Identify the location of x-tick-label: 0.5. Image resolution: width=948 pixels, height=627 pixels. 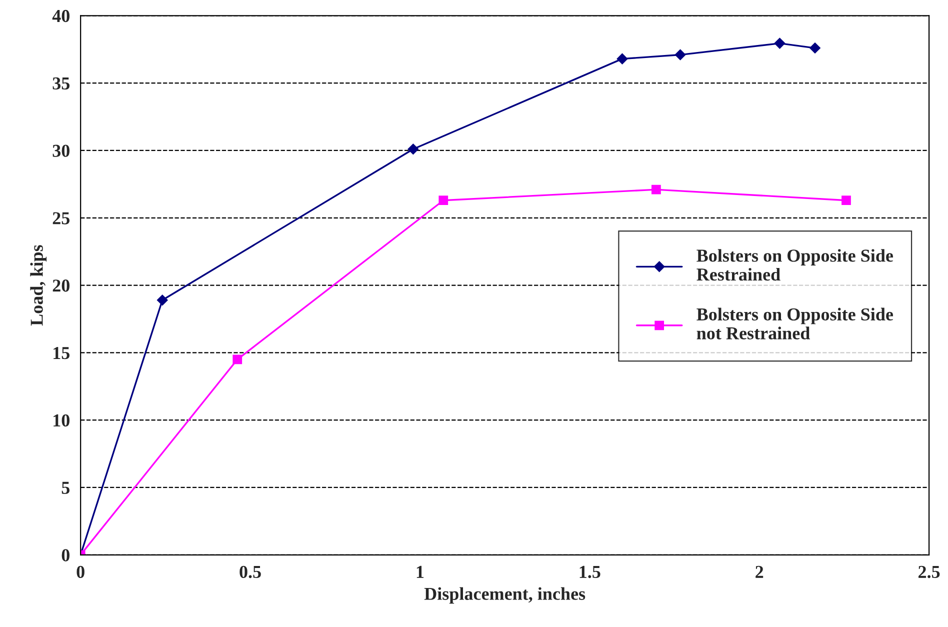
(250, 572).